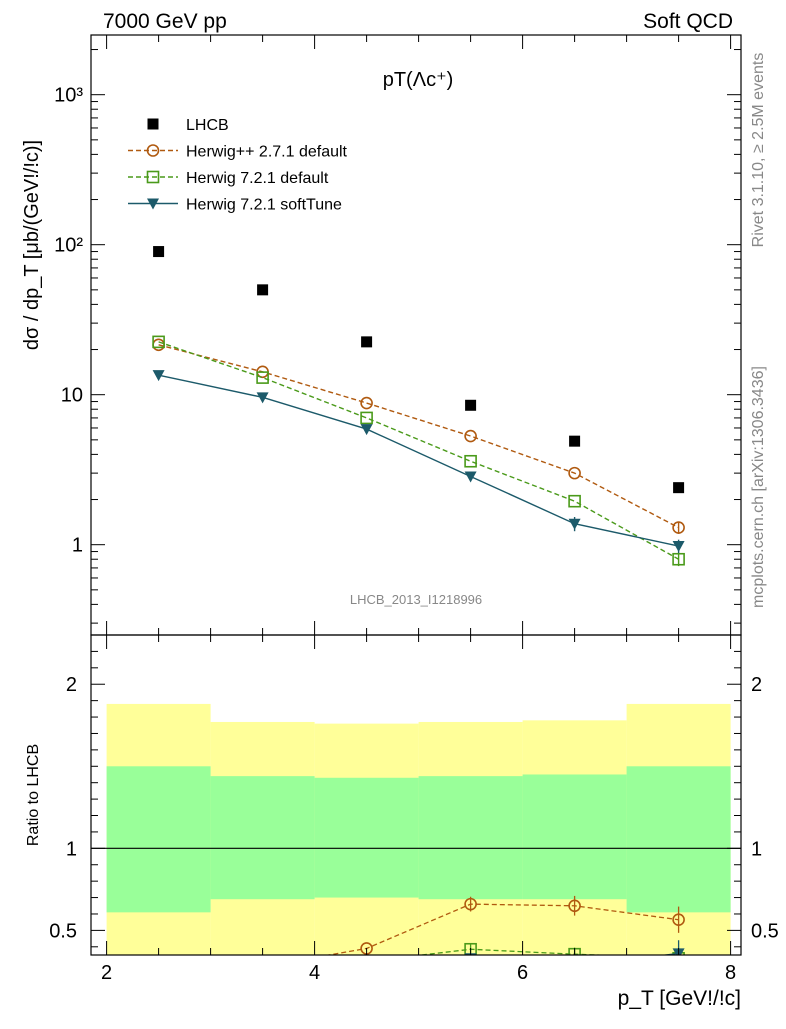  I want to click on ratio-y-tick-label-right: 2, so click(756, 685).